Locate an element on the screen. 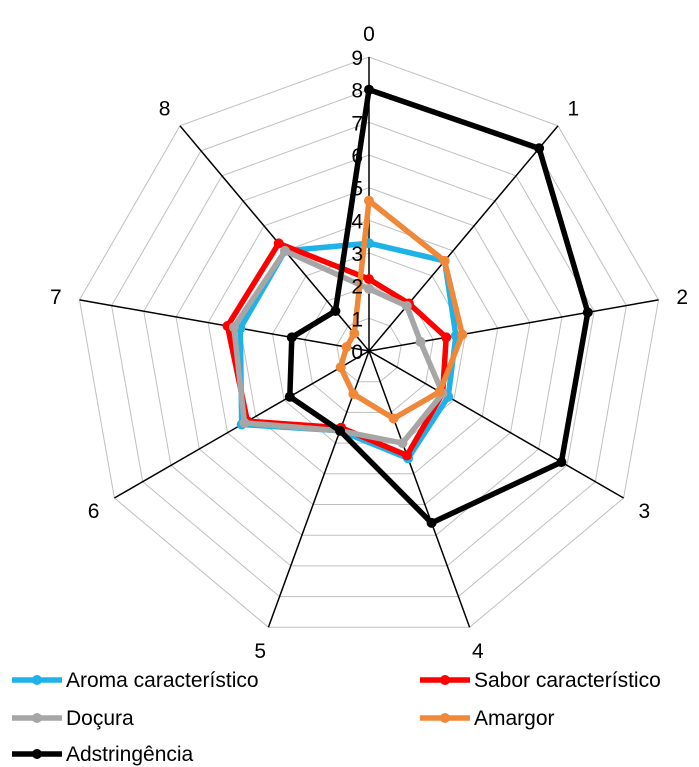 Image resolution: width=699 pixels, height=767 pixels. tick-label-3: 3 is located at coordinates (357, 254).